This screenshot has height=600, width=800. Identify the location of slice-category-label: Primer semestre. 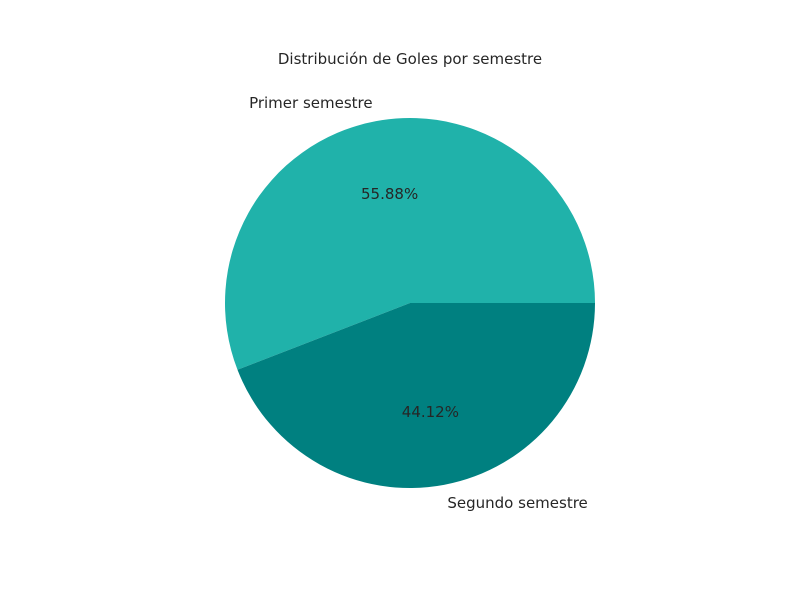
(311, 103).